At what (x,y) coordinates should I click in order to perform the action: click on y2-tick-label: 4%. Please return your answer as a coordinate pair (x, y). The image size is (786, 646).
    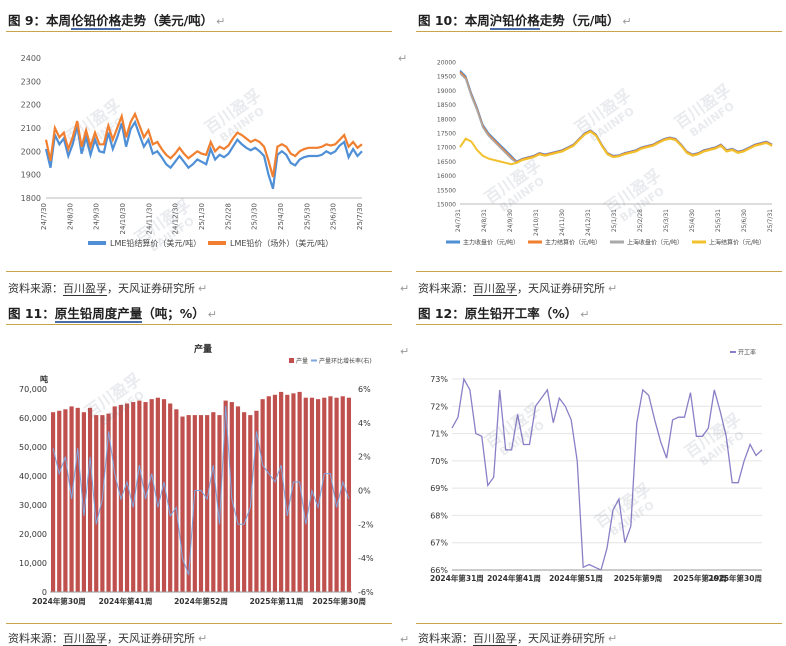
    Looking at the image, I should click on (364, 423).